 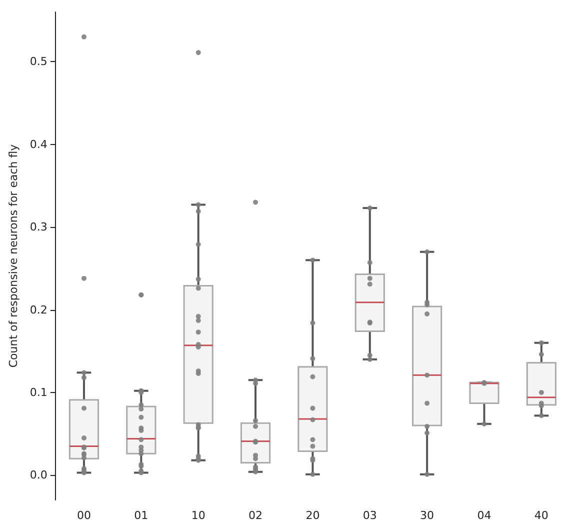 What do you see at coordinates (39, 309) in the screenshot?
I see `y-tick-label: 0.2` at bounding box center [39, 309].